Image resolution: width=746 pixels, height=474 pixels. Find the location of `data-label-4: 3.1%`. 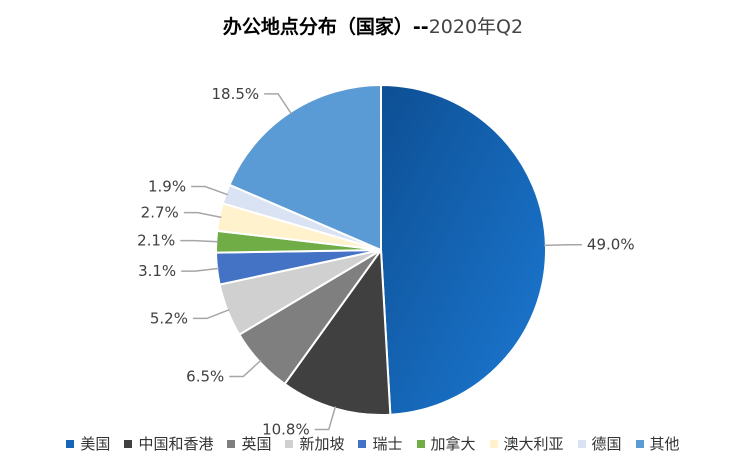

data-label-4: 3.1% is located at coordinates (157, 271).